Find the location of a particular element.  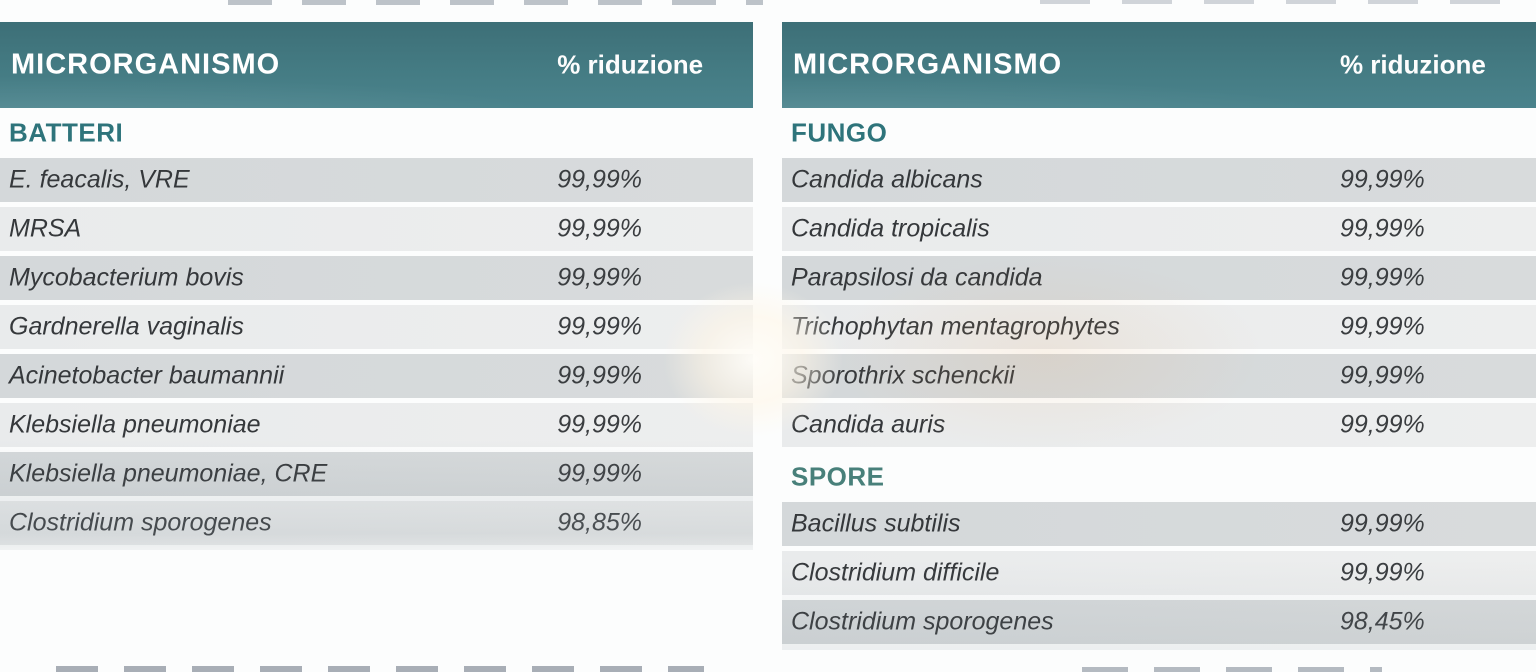

organism-name: MRSA is located at coordinates (45, 228).